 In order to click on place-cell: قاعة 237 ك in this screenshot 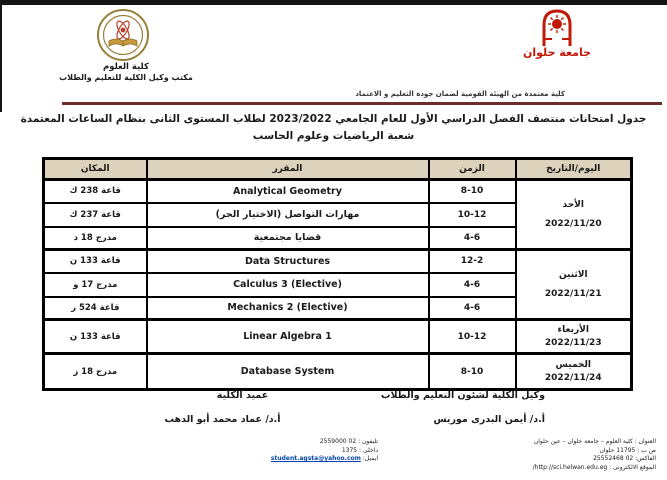, I will do `click(95, 214)`.